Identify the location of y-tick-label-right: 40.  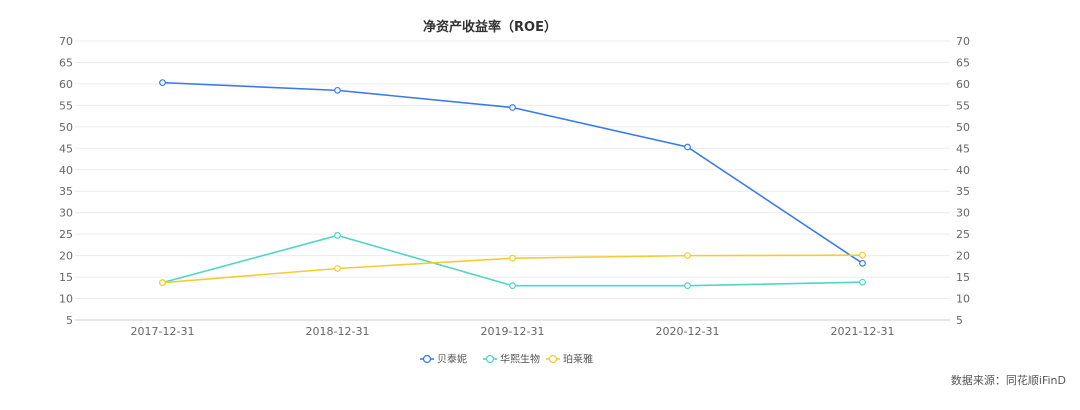
(963, 170).